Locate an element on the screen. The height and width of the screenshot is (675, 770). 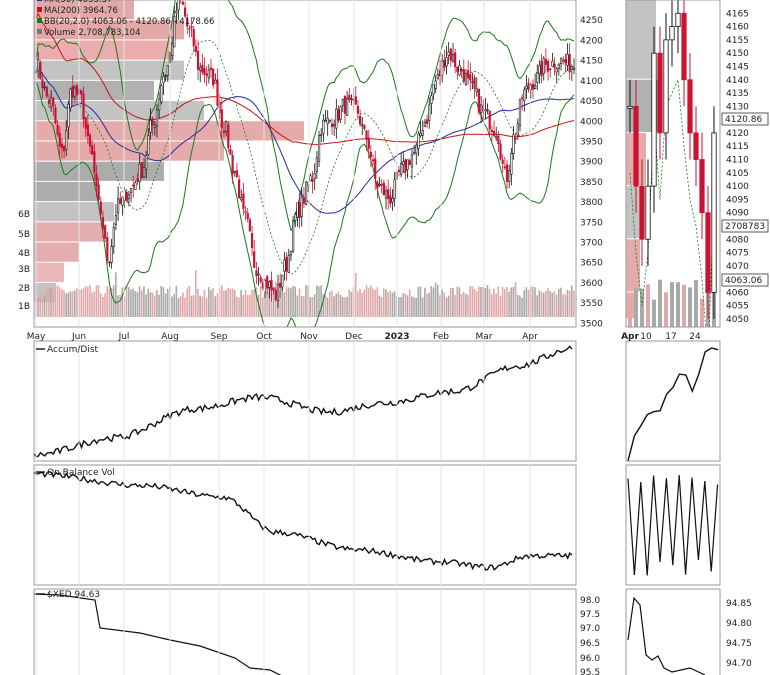
zoom-candle-body is located at coordinates (690, 106).